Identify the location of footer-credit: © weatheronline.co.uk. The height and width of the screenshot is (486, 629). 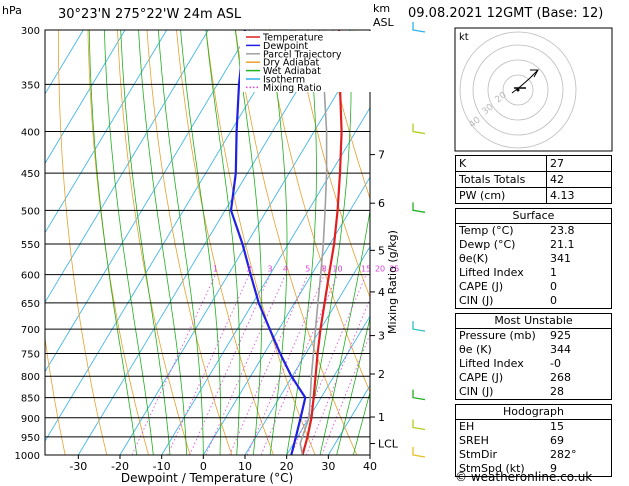
(524, 477).